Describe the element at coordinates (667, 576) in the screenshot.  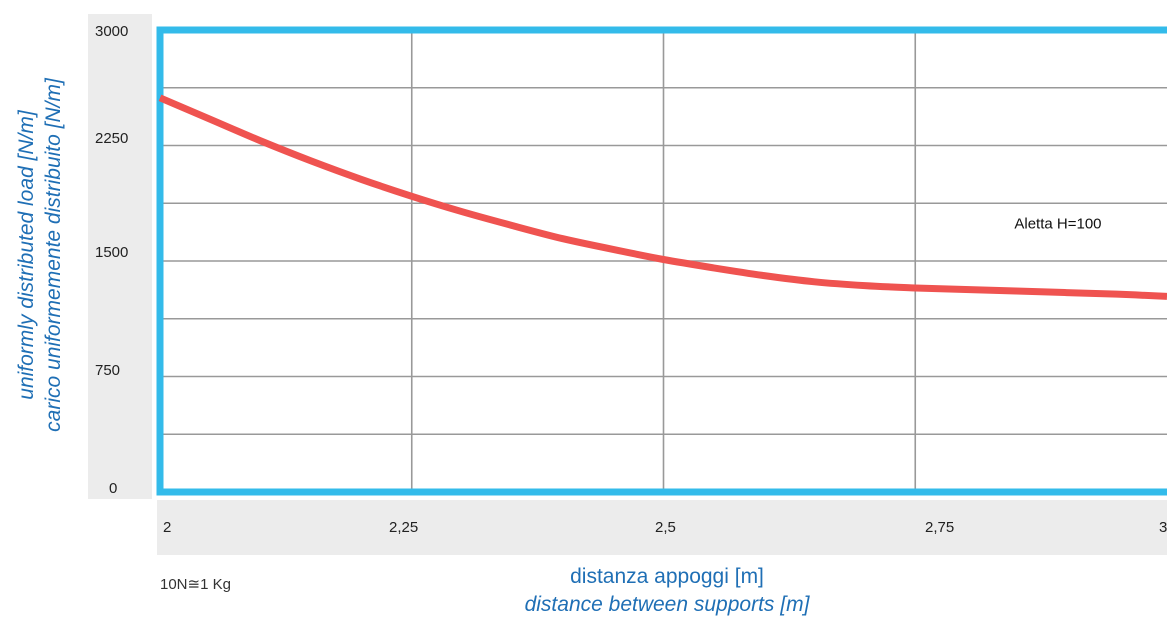
I see `x-axis-title-it: distanza appoggi [m]` at that location.